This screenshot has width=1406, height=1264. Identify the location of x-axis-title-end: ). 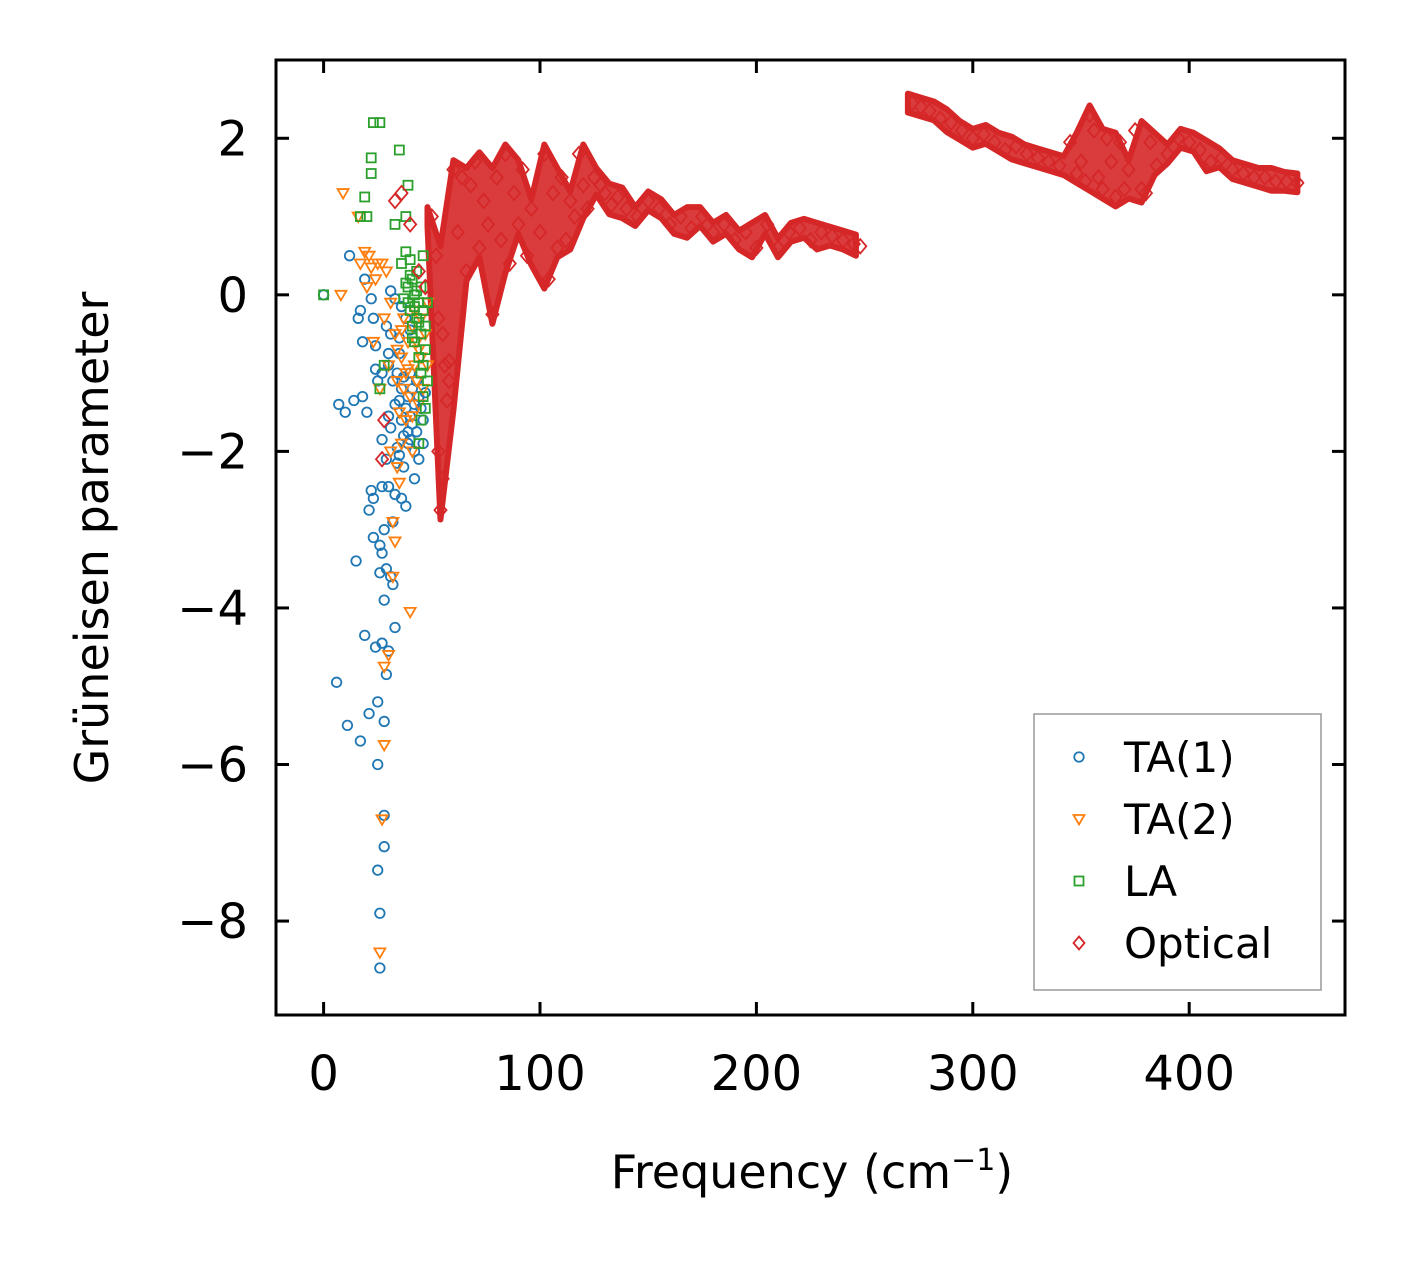
(1004, 1172).